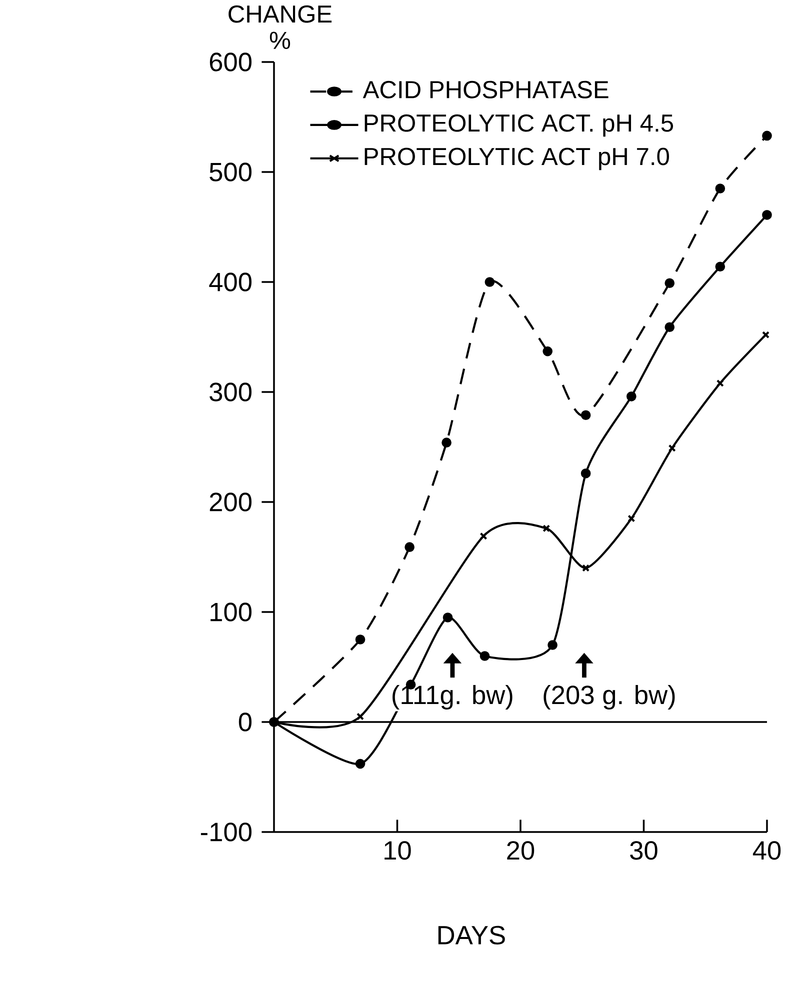  Describe the element at coordinates (397, 850) in the screenshot. I see `x-tick-label: 10` at that location.